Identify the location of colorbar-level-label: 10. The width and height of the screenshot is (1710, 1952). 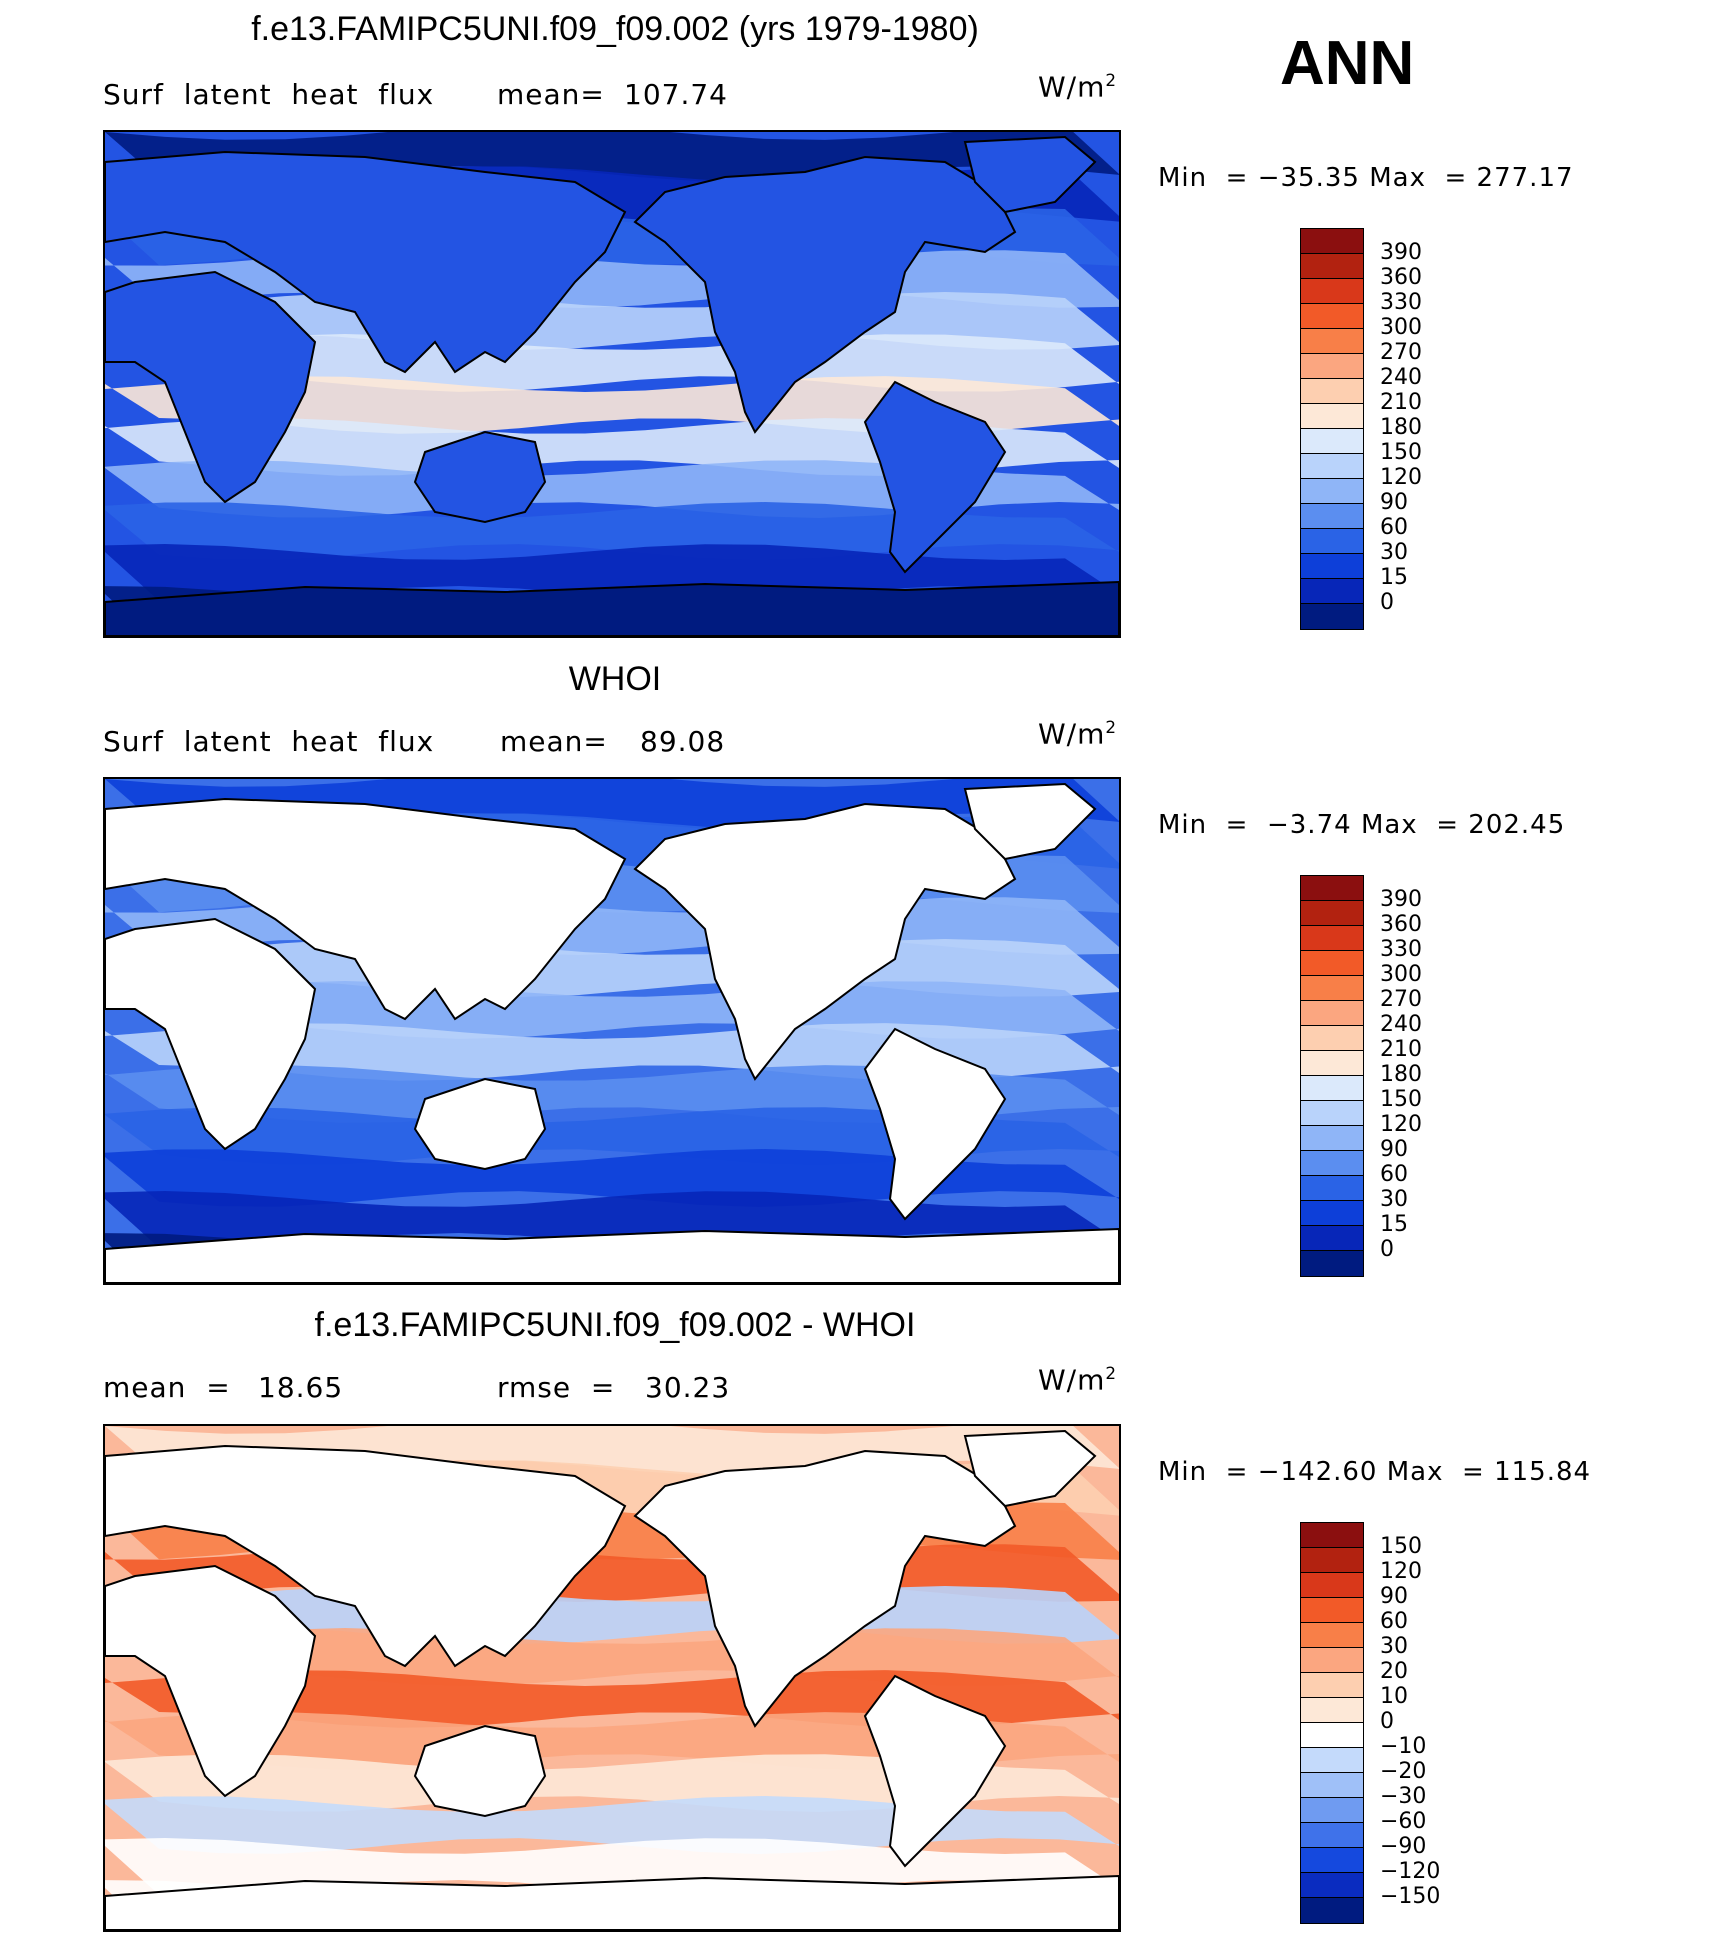
(1394, 1696).